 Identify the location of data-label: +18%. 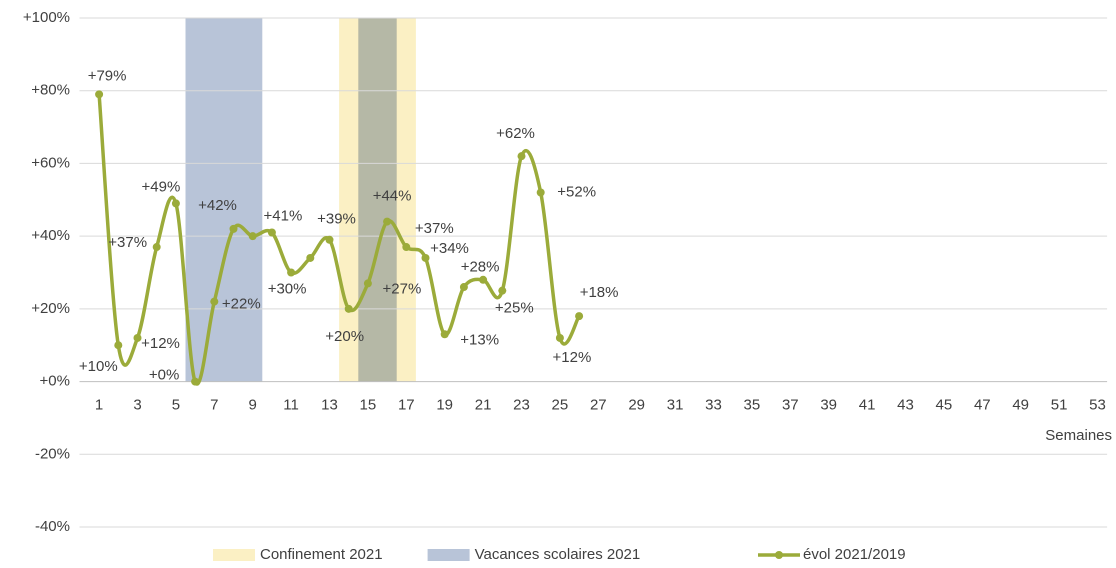
(599, 292).